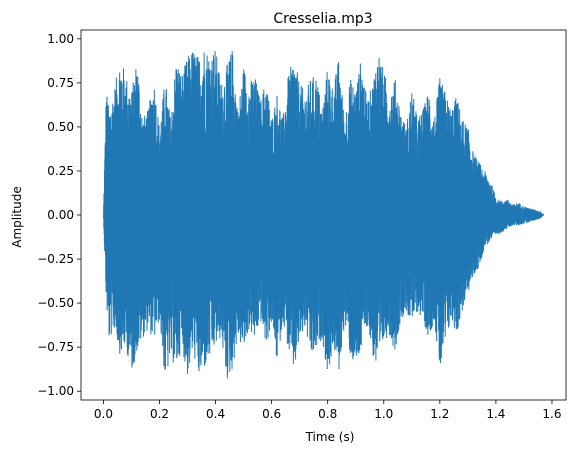 The image size is (587, 453). What do you see at coordinates (551, 414) in the screenshot?
I see `x-tick-label: 1.6` at bounding box center [551, 414].